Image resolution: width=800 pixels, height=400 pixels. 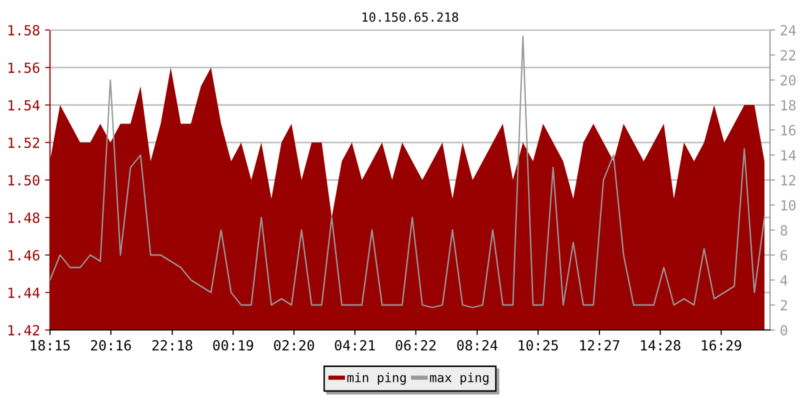 I want to click on y2-tick-label: 4, so click(x=784, y=280).